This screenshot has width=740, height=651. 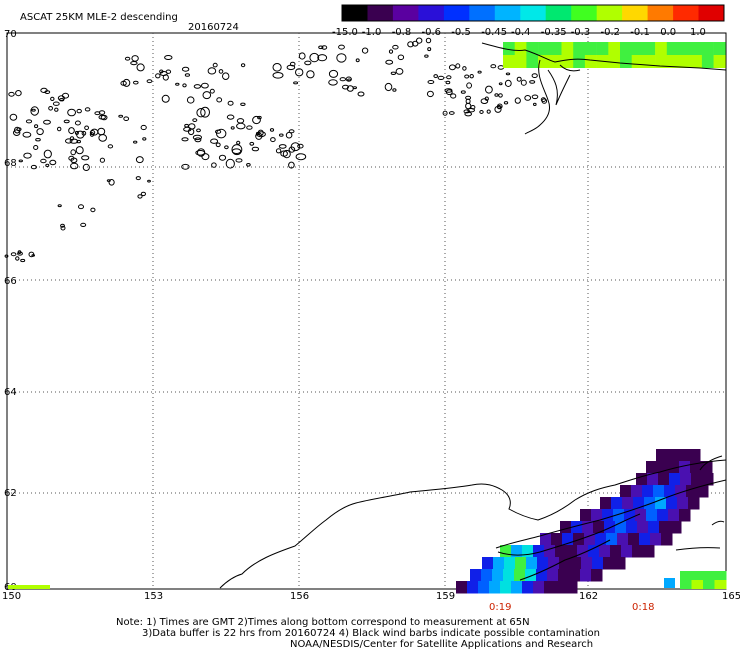 What do you see at coordinates (611, 32) in the screenshot?
I see `colorbar-label: -0.2` at bounding box center [611, 32].